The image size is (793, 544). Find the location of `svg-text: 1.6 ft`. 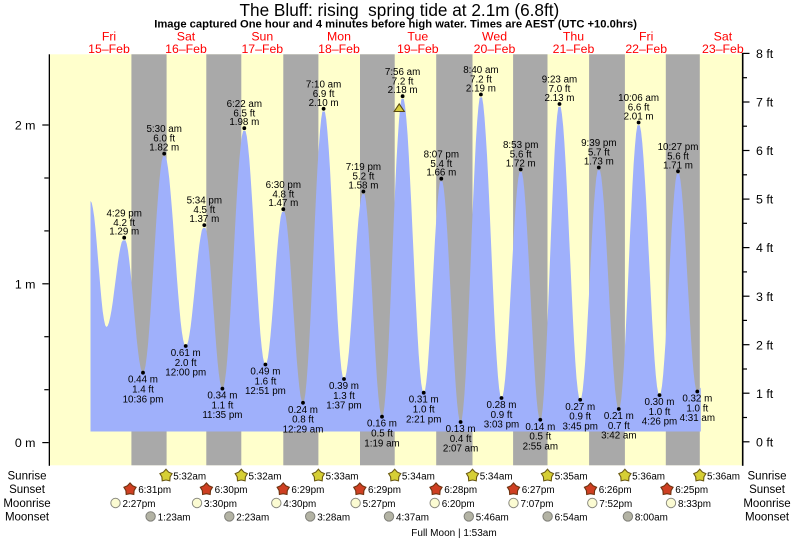

svg-text: 1.6 ft is located at coordinates (266, 381).